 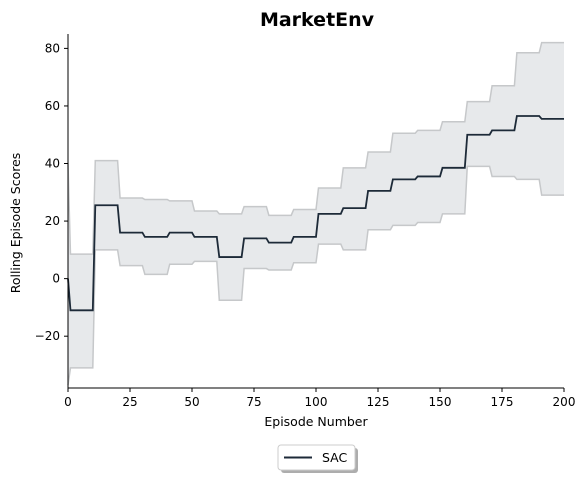 I want to click on x-tick-label: 200, so click(x=564, y=402).